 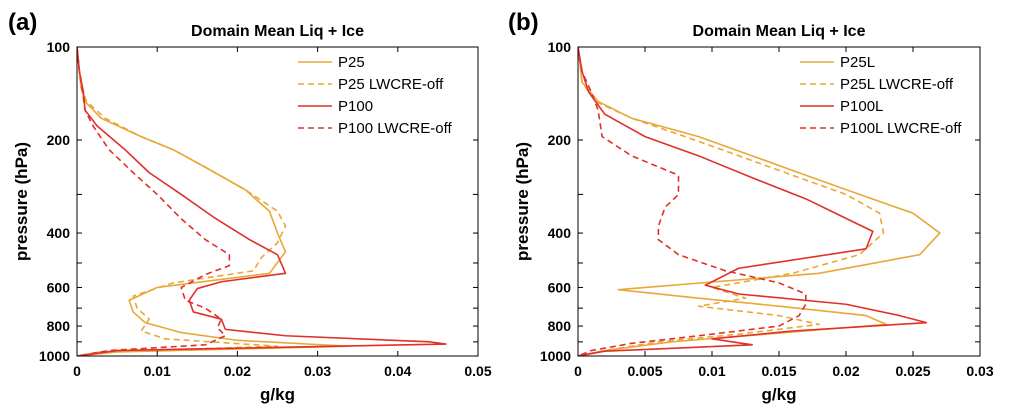 I want to click on legend-entry-2: P25L LWCRE-off, so click(x=897, y=84).